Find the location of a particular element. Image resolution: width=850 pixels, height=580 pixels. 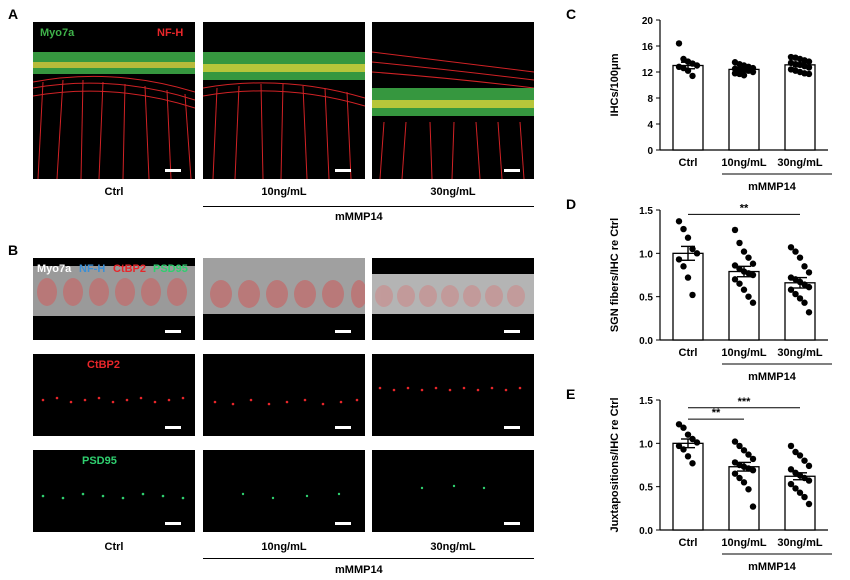

group-line-b is located at coordinates (368, 558).